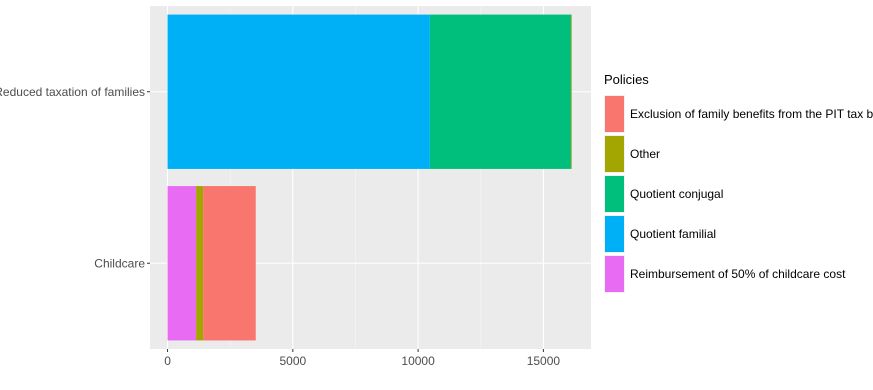 This screenshot has width=873, height=390. I want to click on x-tick-label: 15000, so click(544, 361).